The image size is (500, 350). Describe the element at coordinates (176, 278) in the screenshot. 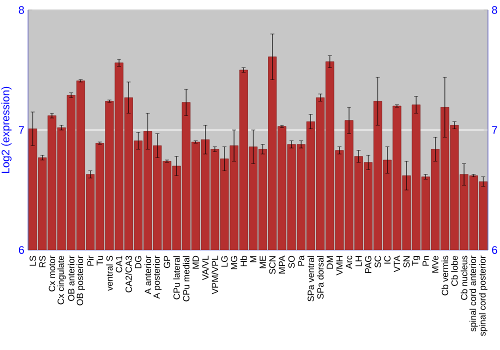

I see `x-tick-label: CPu lateral` at that location.